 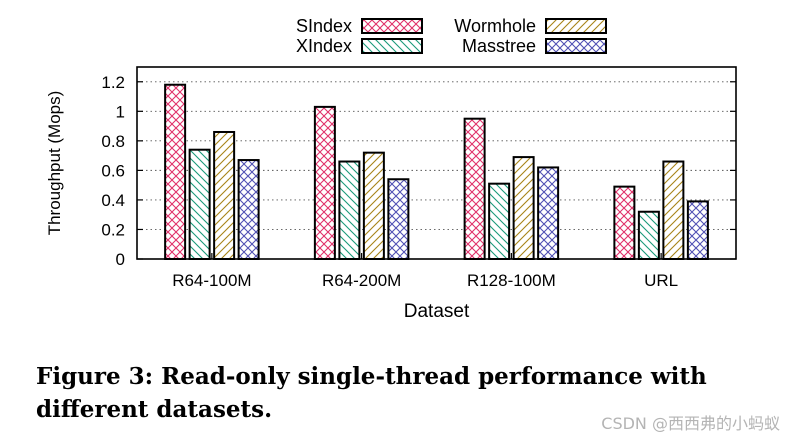 What do you see at coordinates (211, 280) in the screenshot?
I see `x-tick-label: R64-100M` at bounding box center [211, 280].